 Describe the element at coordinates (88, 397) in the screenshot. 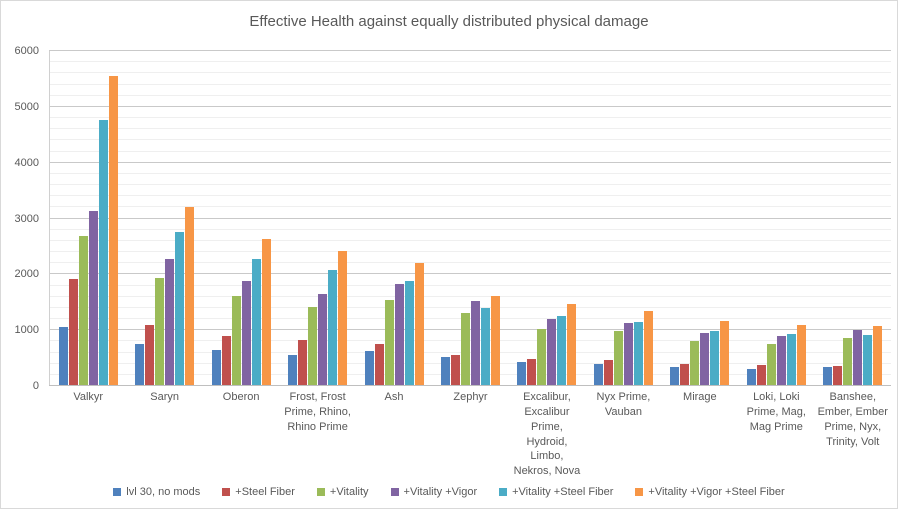

I see `x-category-label: Valkyr` at that location.